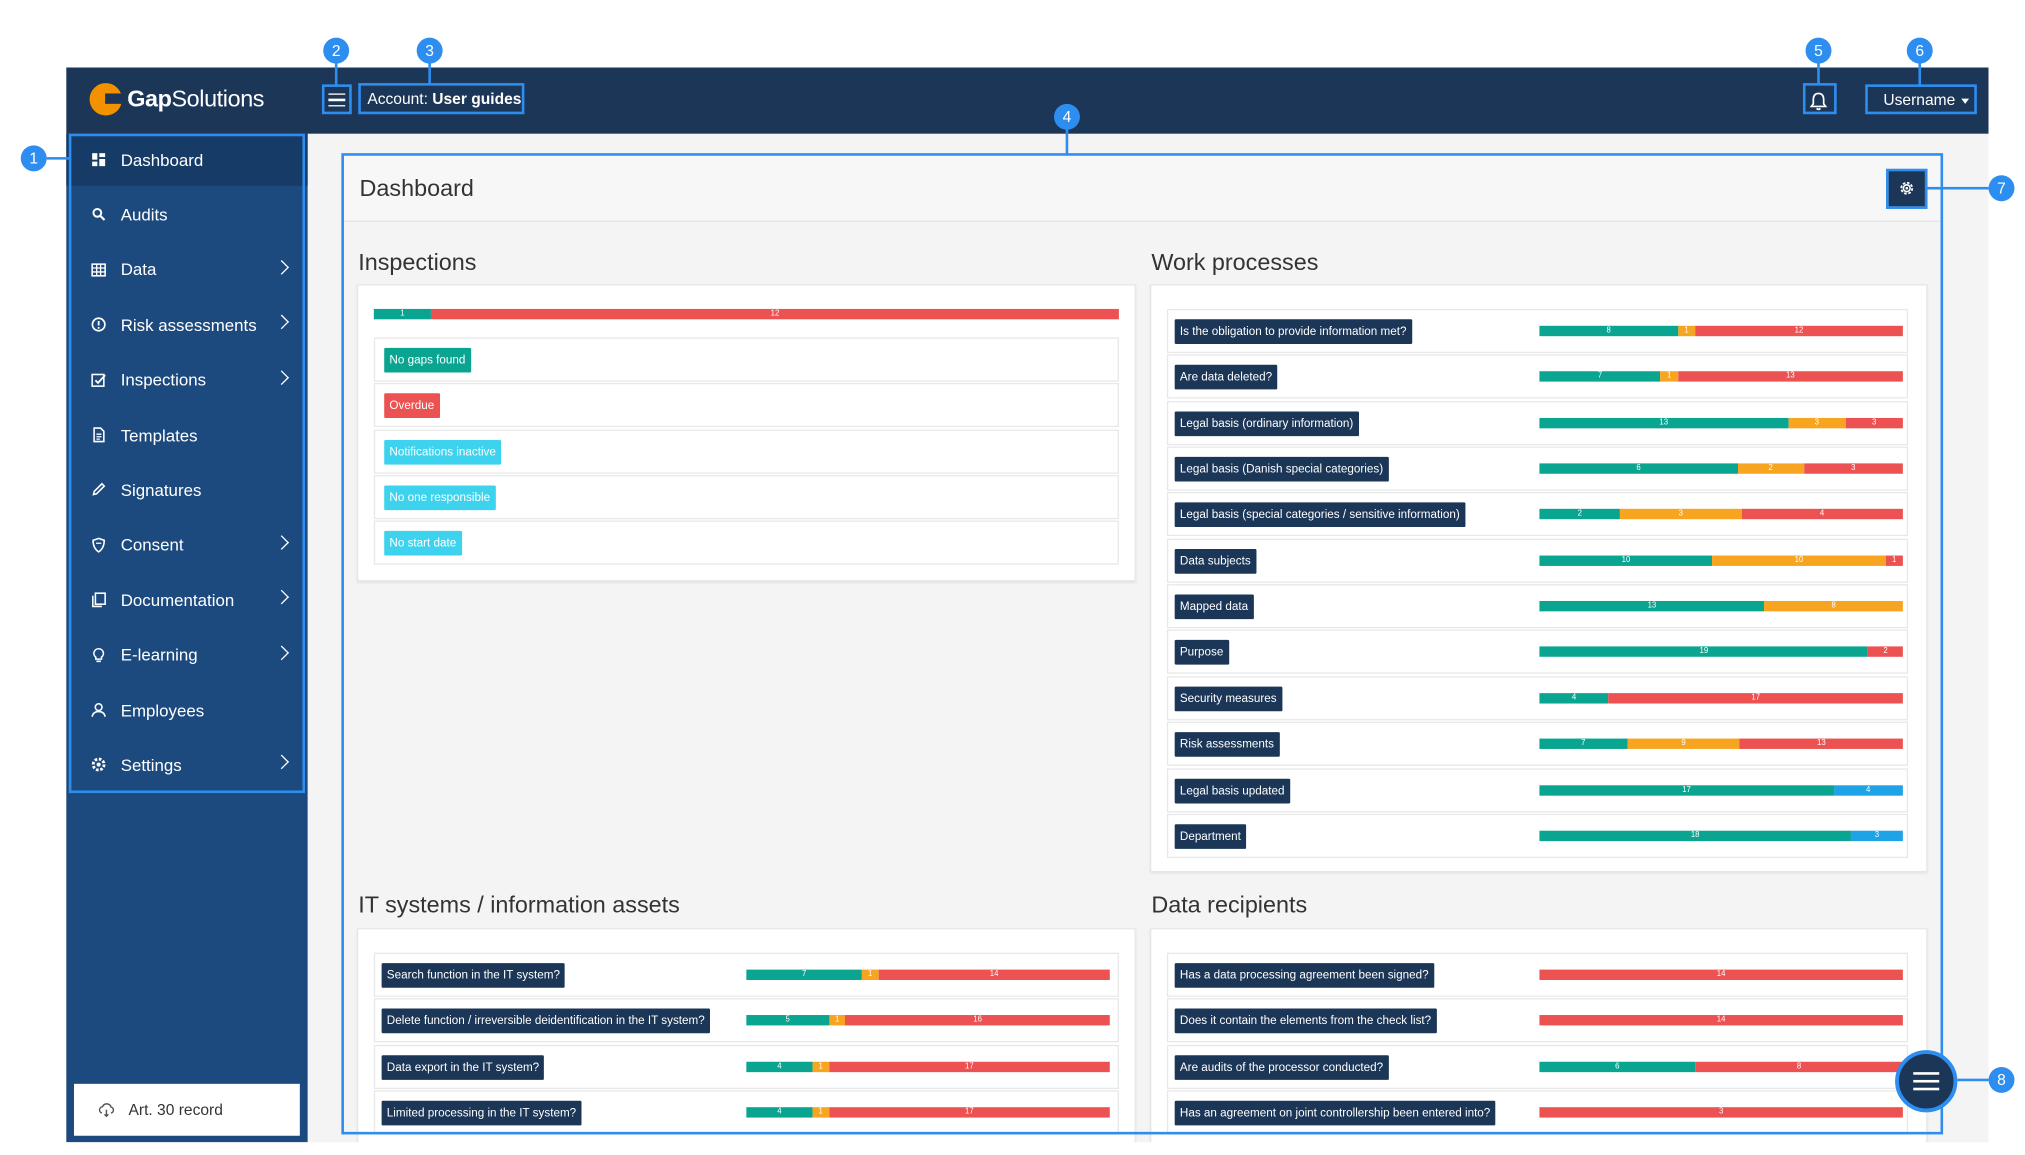  I want to click on stacked-bar: 7 9 13, so click(1721, 744).